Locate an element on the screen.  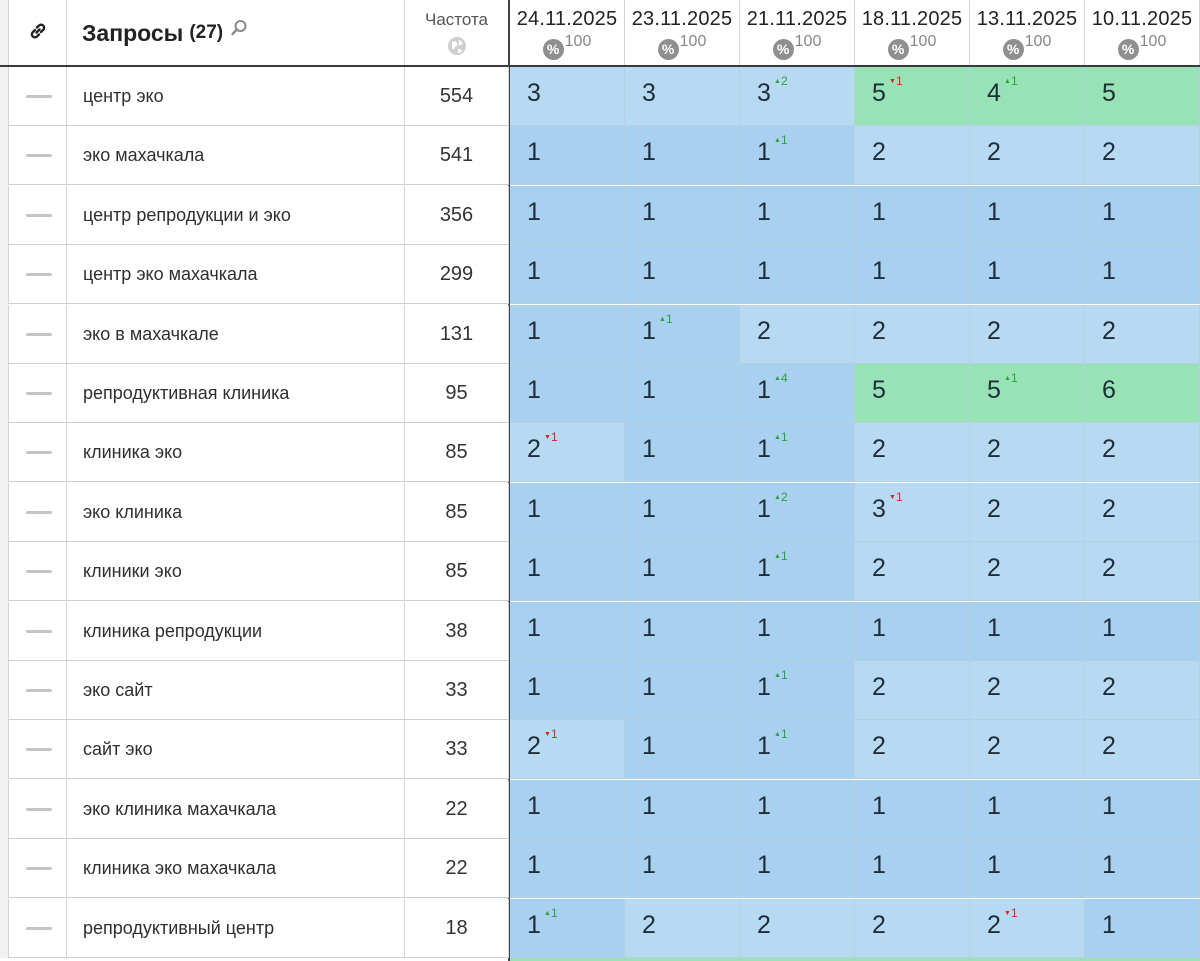
position-cell: 3 ▲2 is located at coordinates (797, 96).